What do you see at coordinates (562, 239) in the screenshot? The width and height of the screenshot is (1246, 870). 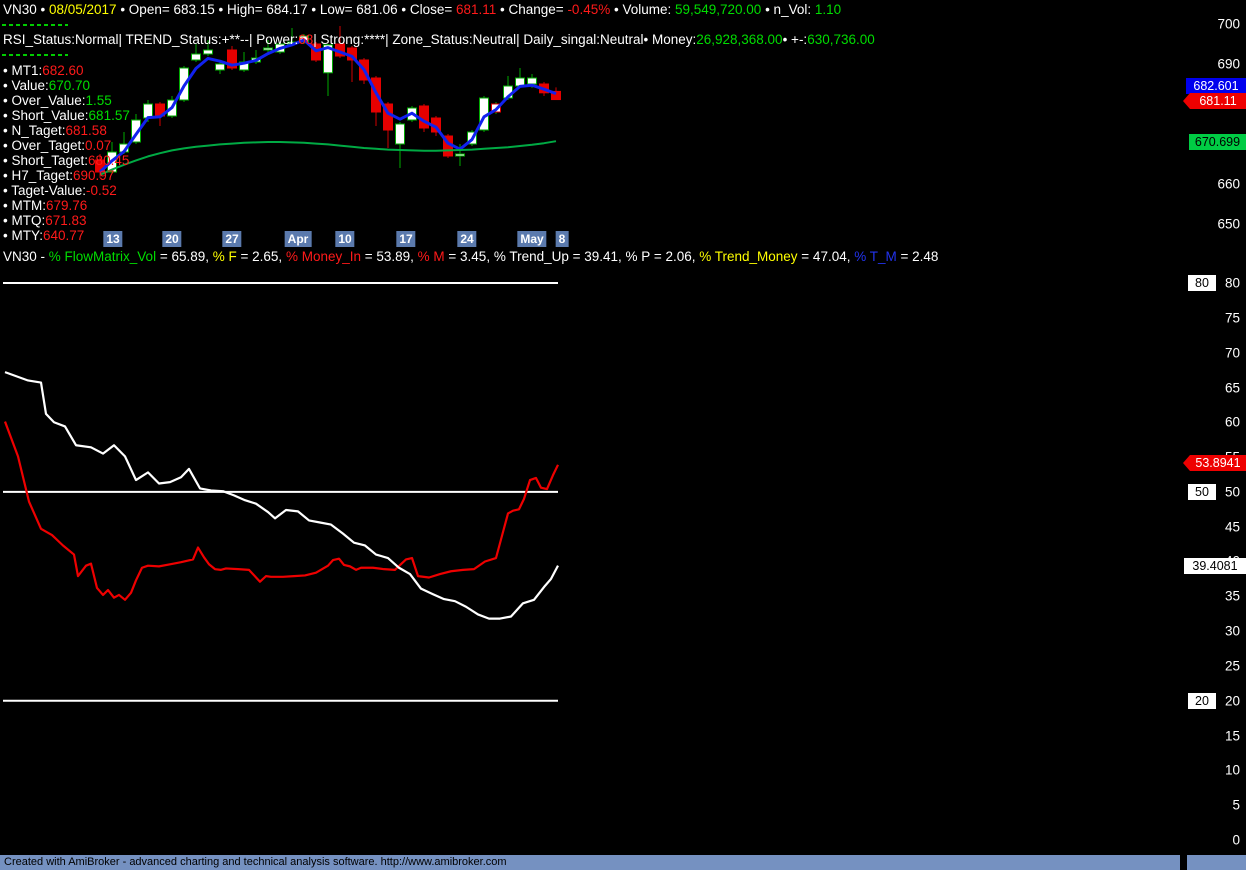 I see `x-axis-label: 8` at bounding box center [562, 239].